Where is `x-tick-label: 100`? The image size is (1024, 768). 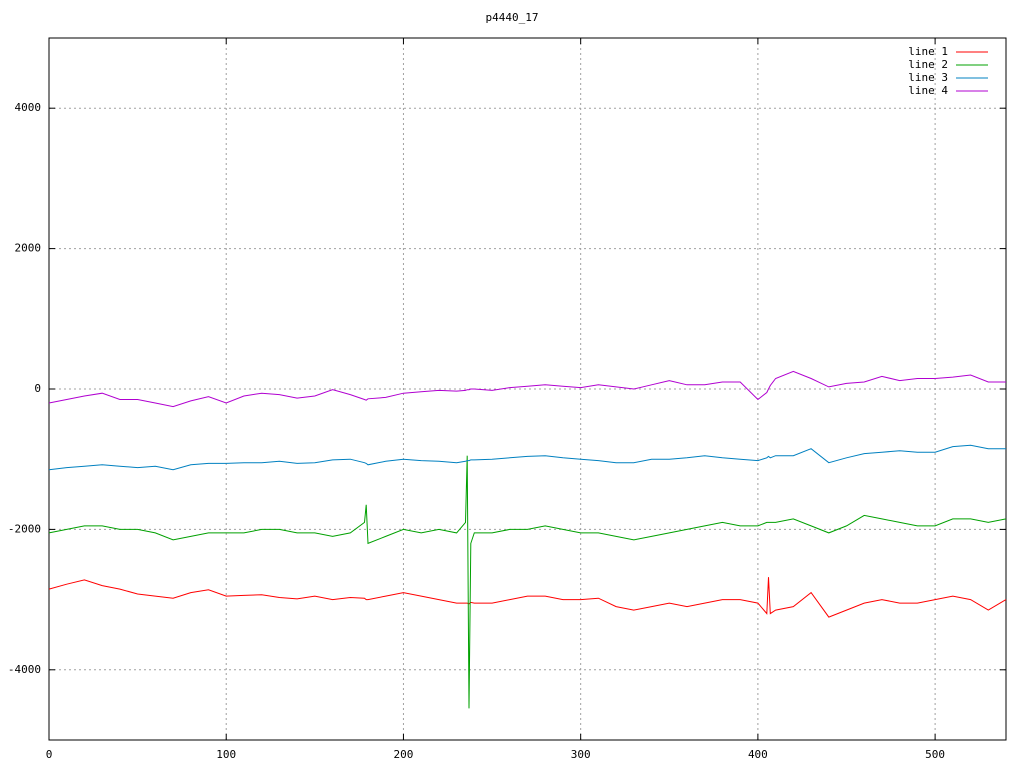
x-tick-label: 100 is located at coordinates (226, 754).